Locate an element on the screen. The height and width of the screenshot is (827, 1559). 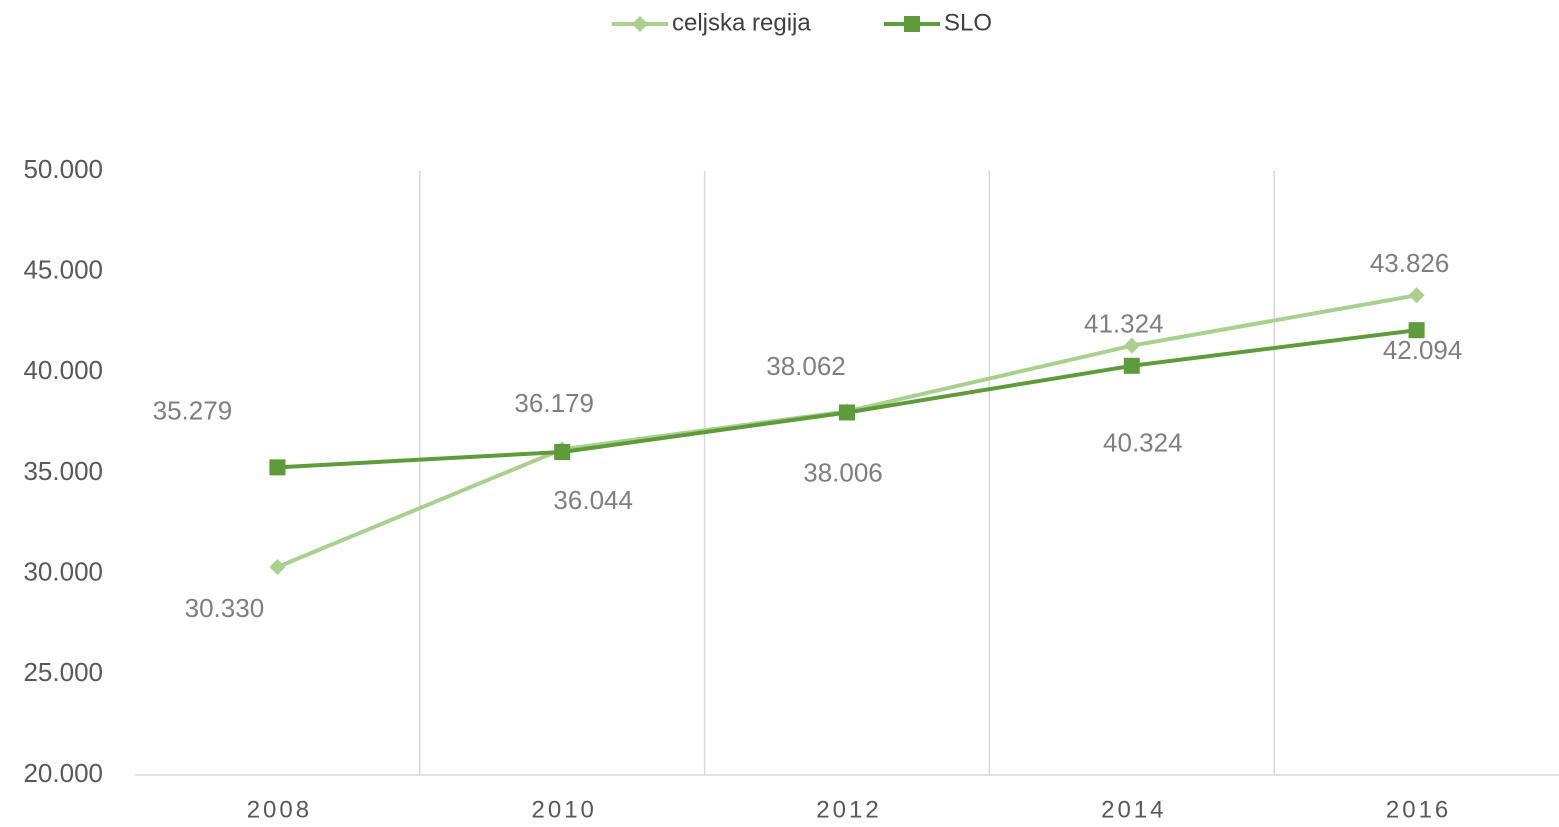
data-label: 38.062 is located at coordinates (806, 366).